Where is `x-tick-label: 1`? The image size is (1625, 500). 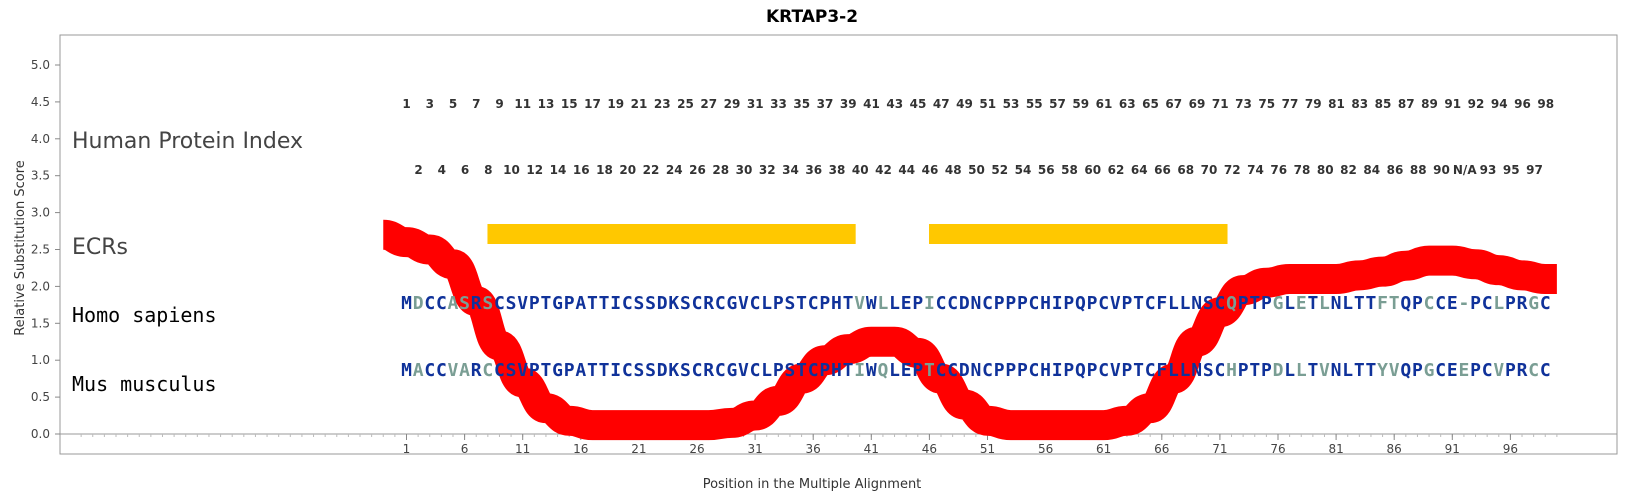 x-tick-label: 1 is located at coordinates (407, 449).